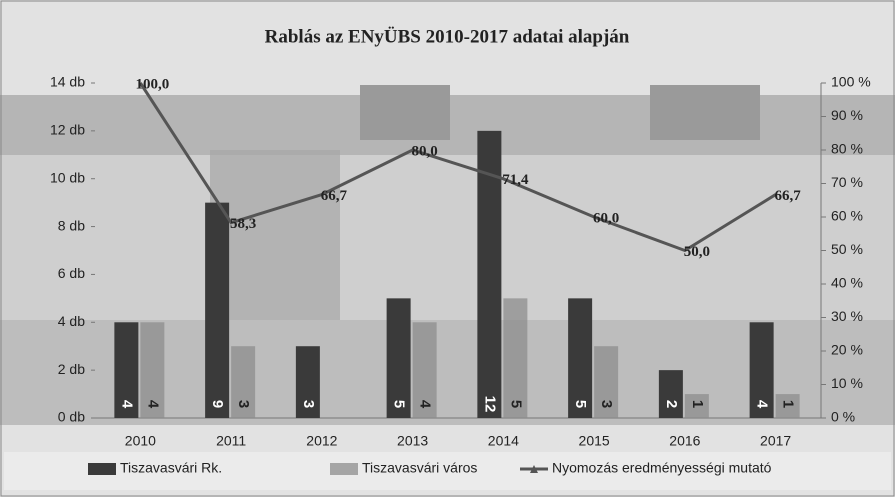 This screenshot has height=497, width=895. Describe the element at coordinates (662, 468) in the screenshot. I see `legend-label: Nyomozás eredményességi mutató` at that location.